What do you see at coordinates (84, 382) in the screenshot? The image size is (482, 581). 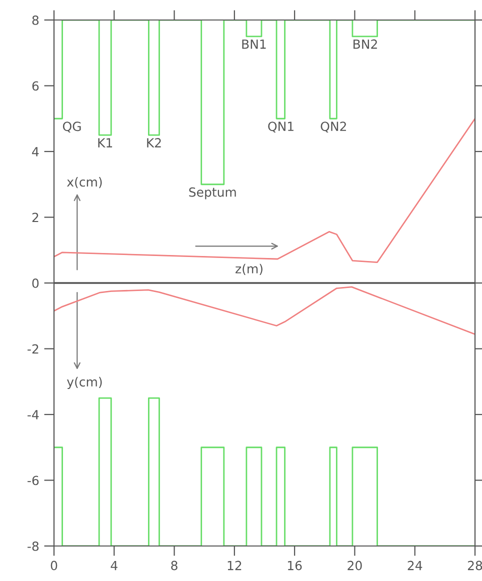 I see `annotation: y(cm)` at bounding box center [84, 382].